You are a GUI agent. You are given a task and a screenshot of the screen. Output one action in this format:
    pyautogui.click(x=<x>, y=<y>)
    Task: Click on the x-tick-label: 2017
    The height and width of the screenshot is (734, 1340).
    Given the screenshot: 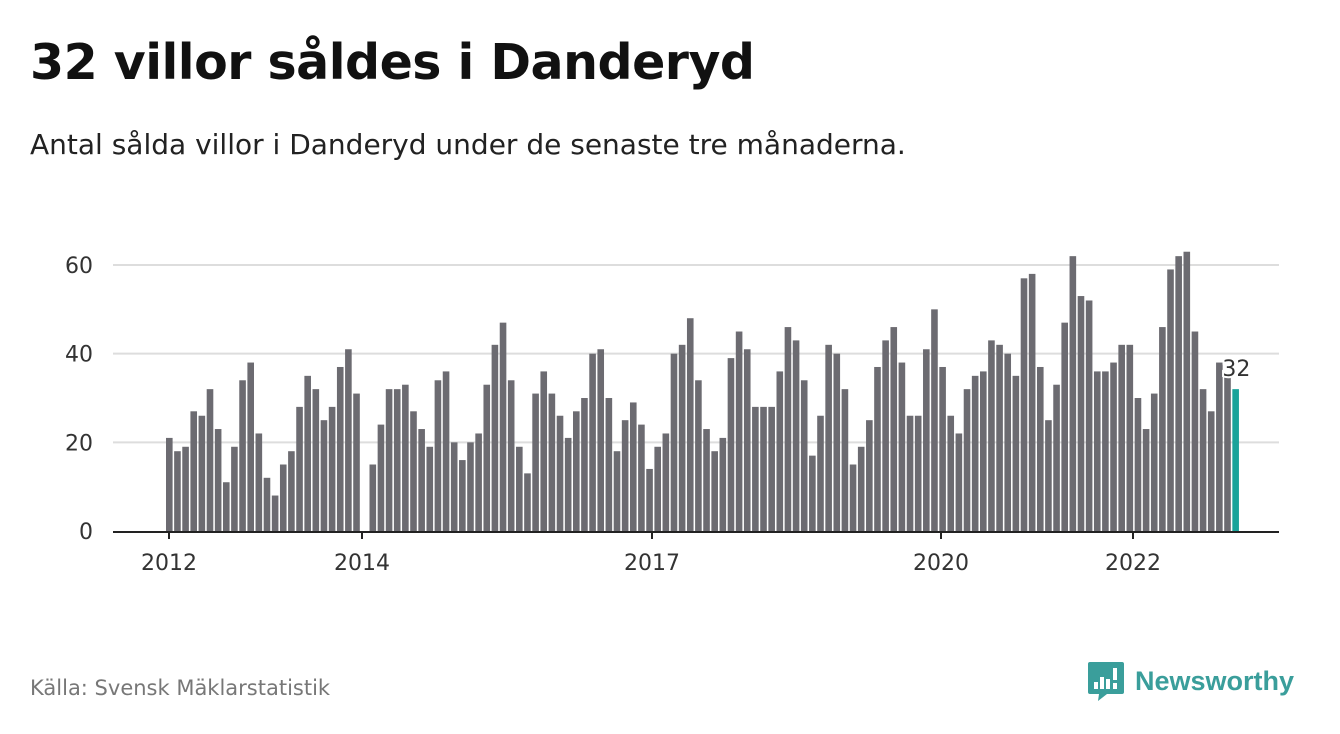 What is the action you would take?
    pyautogui.click(x=652, y=563)
    